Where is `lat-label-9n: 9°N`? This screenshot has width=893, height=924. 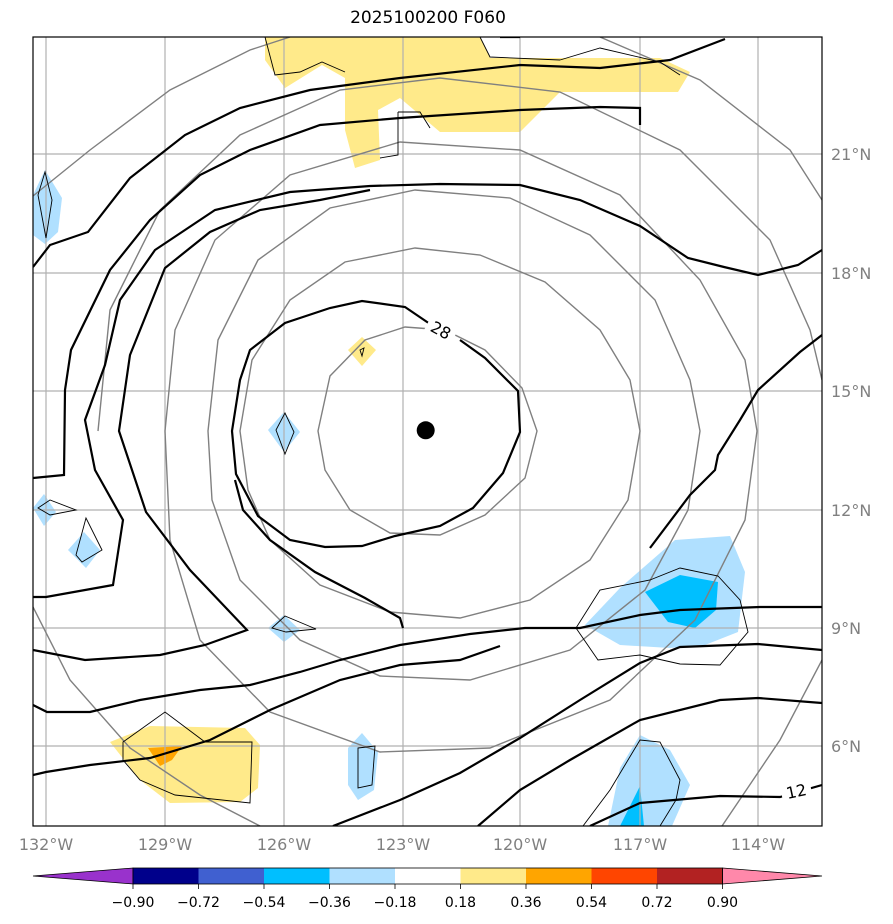
lat-label-9n: 9°N is located at coordinates (846, 628).